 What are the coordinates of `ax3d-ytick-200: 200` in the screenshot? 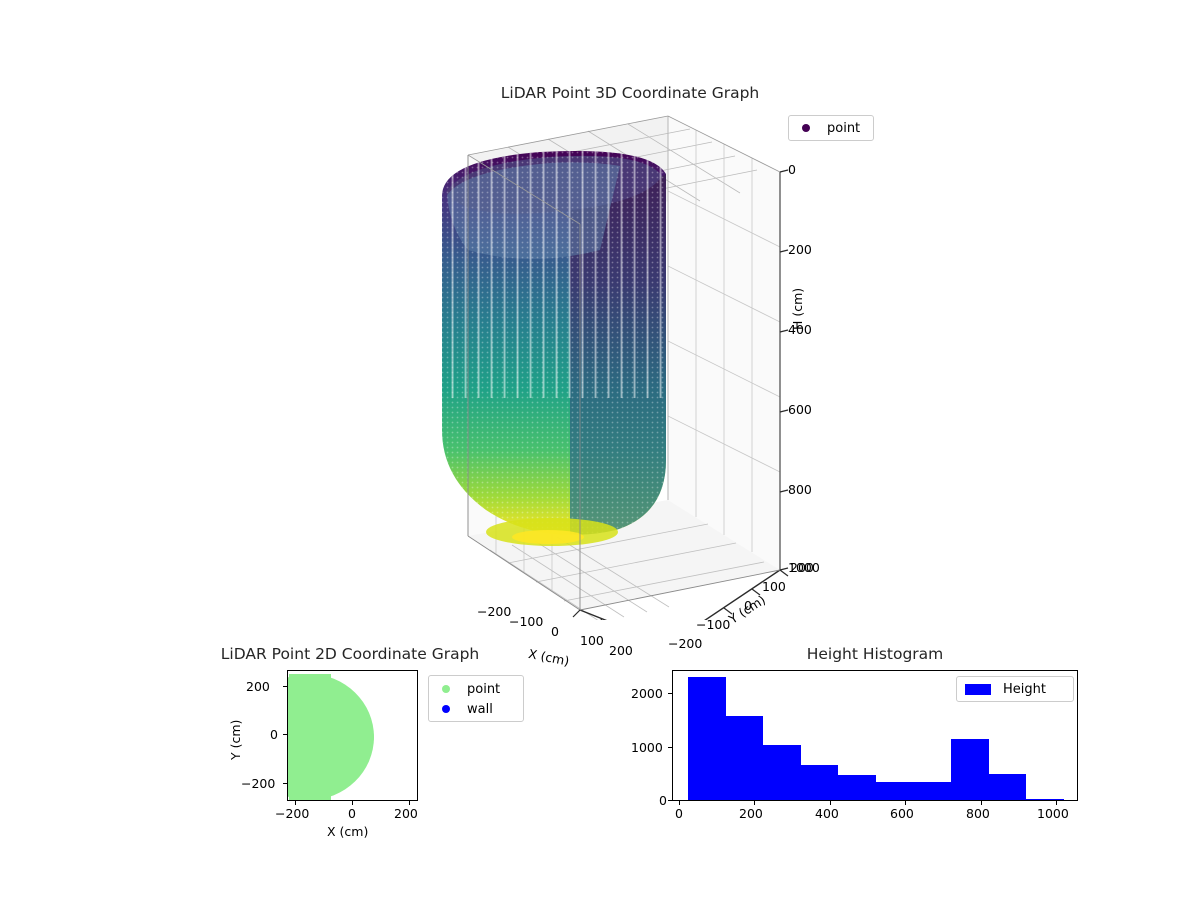 It's located at (802, 567).